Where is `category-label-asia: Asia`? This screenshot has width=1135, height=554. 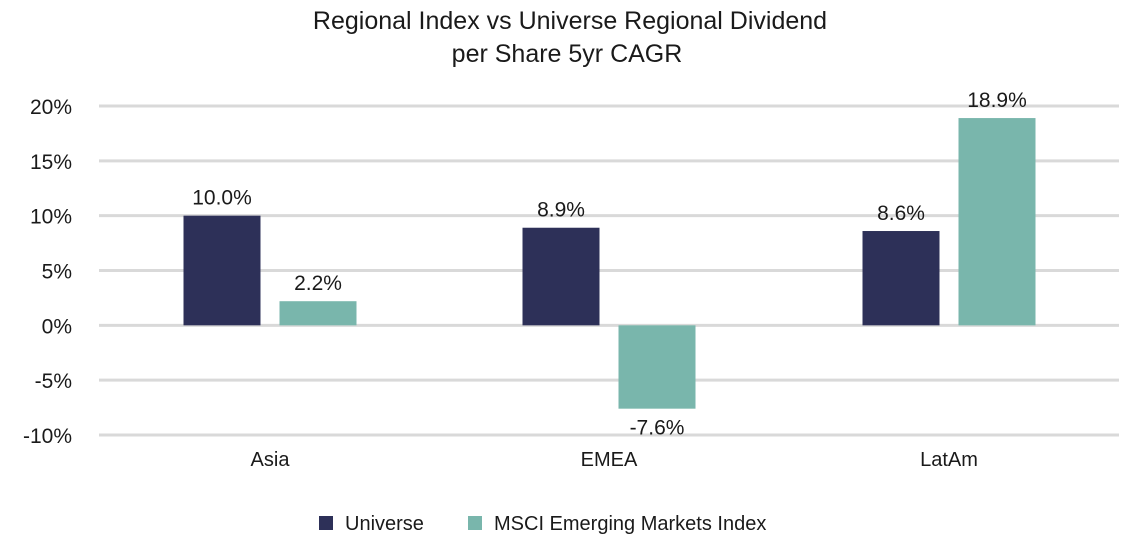
category-label-asia: Asia is located at coordinates (271, 460).